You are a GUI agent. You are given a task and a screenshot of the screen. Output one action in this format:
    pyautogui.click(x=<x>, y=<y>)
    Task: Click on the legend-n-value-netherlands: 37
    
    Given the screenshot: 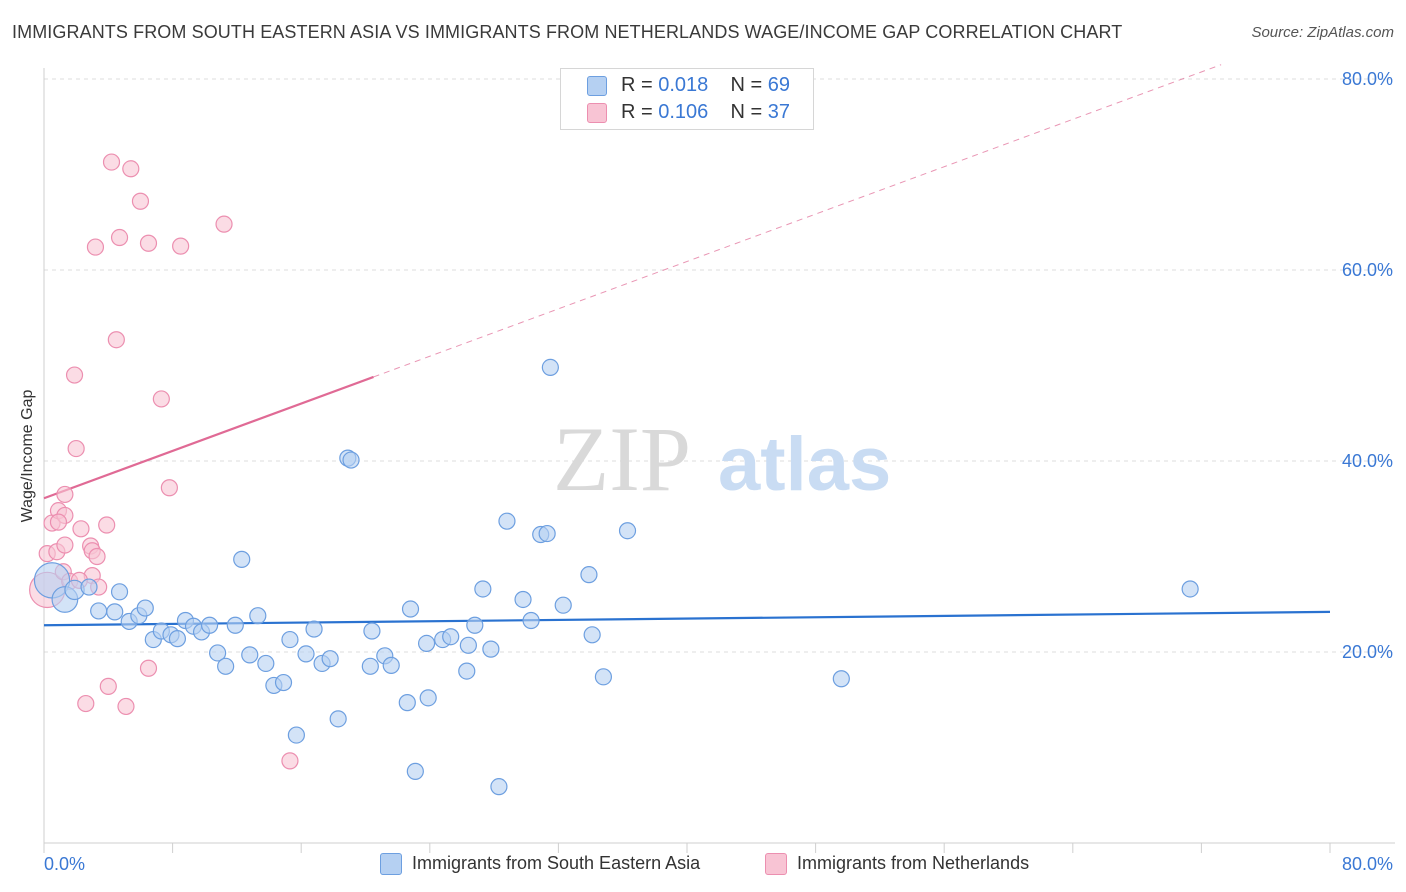 What is the action you would take?
    pyautogui.click(x=779, y=112)
    